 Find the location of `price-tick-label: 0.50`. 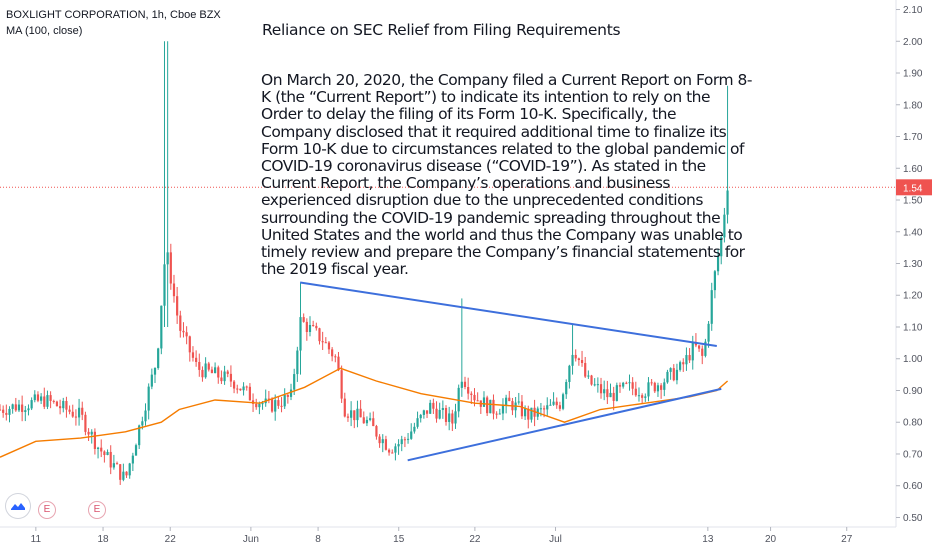

price-tick-label: 0.50 is located at coordinates (913, 518).